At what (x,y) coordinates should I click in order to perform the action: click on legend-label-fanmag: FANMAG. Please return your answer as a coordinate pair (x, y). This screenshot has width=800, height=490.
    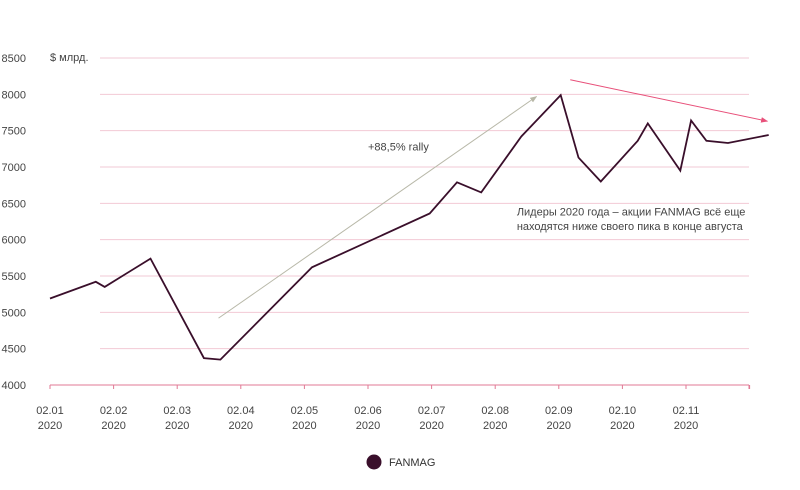
    Looking at the image, I should click on (412, 463).